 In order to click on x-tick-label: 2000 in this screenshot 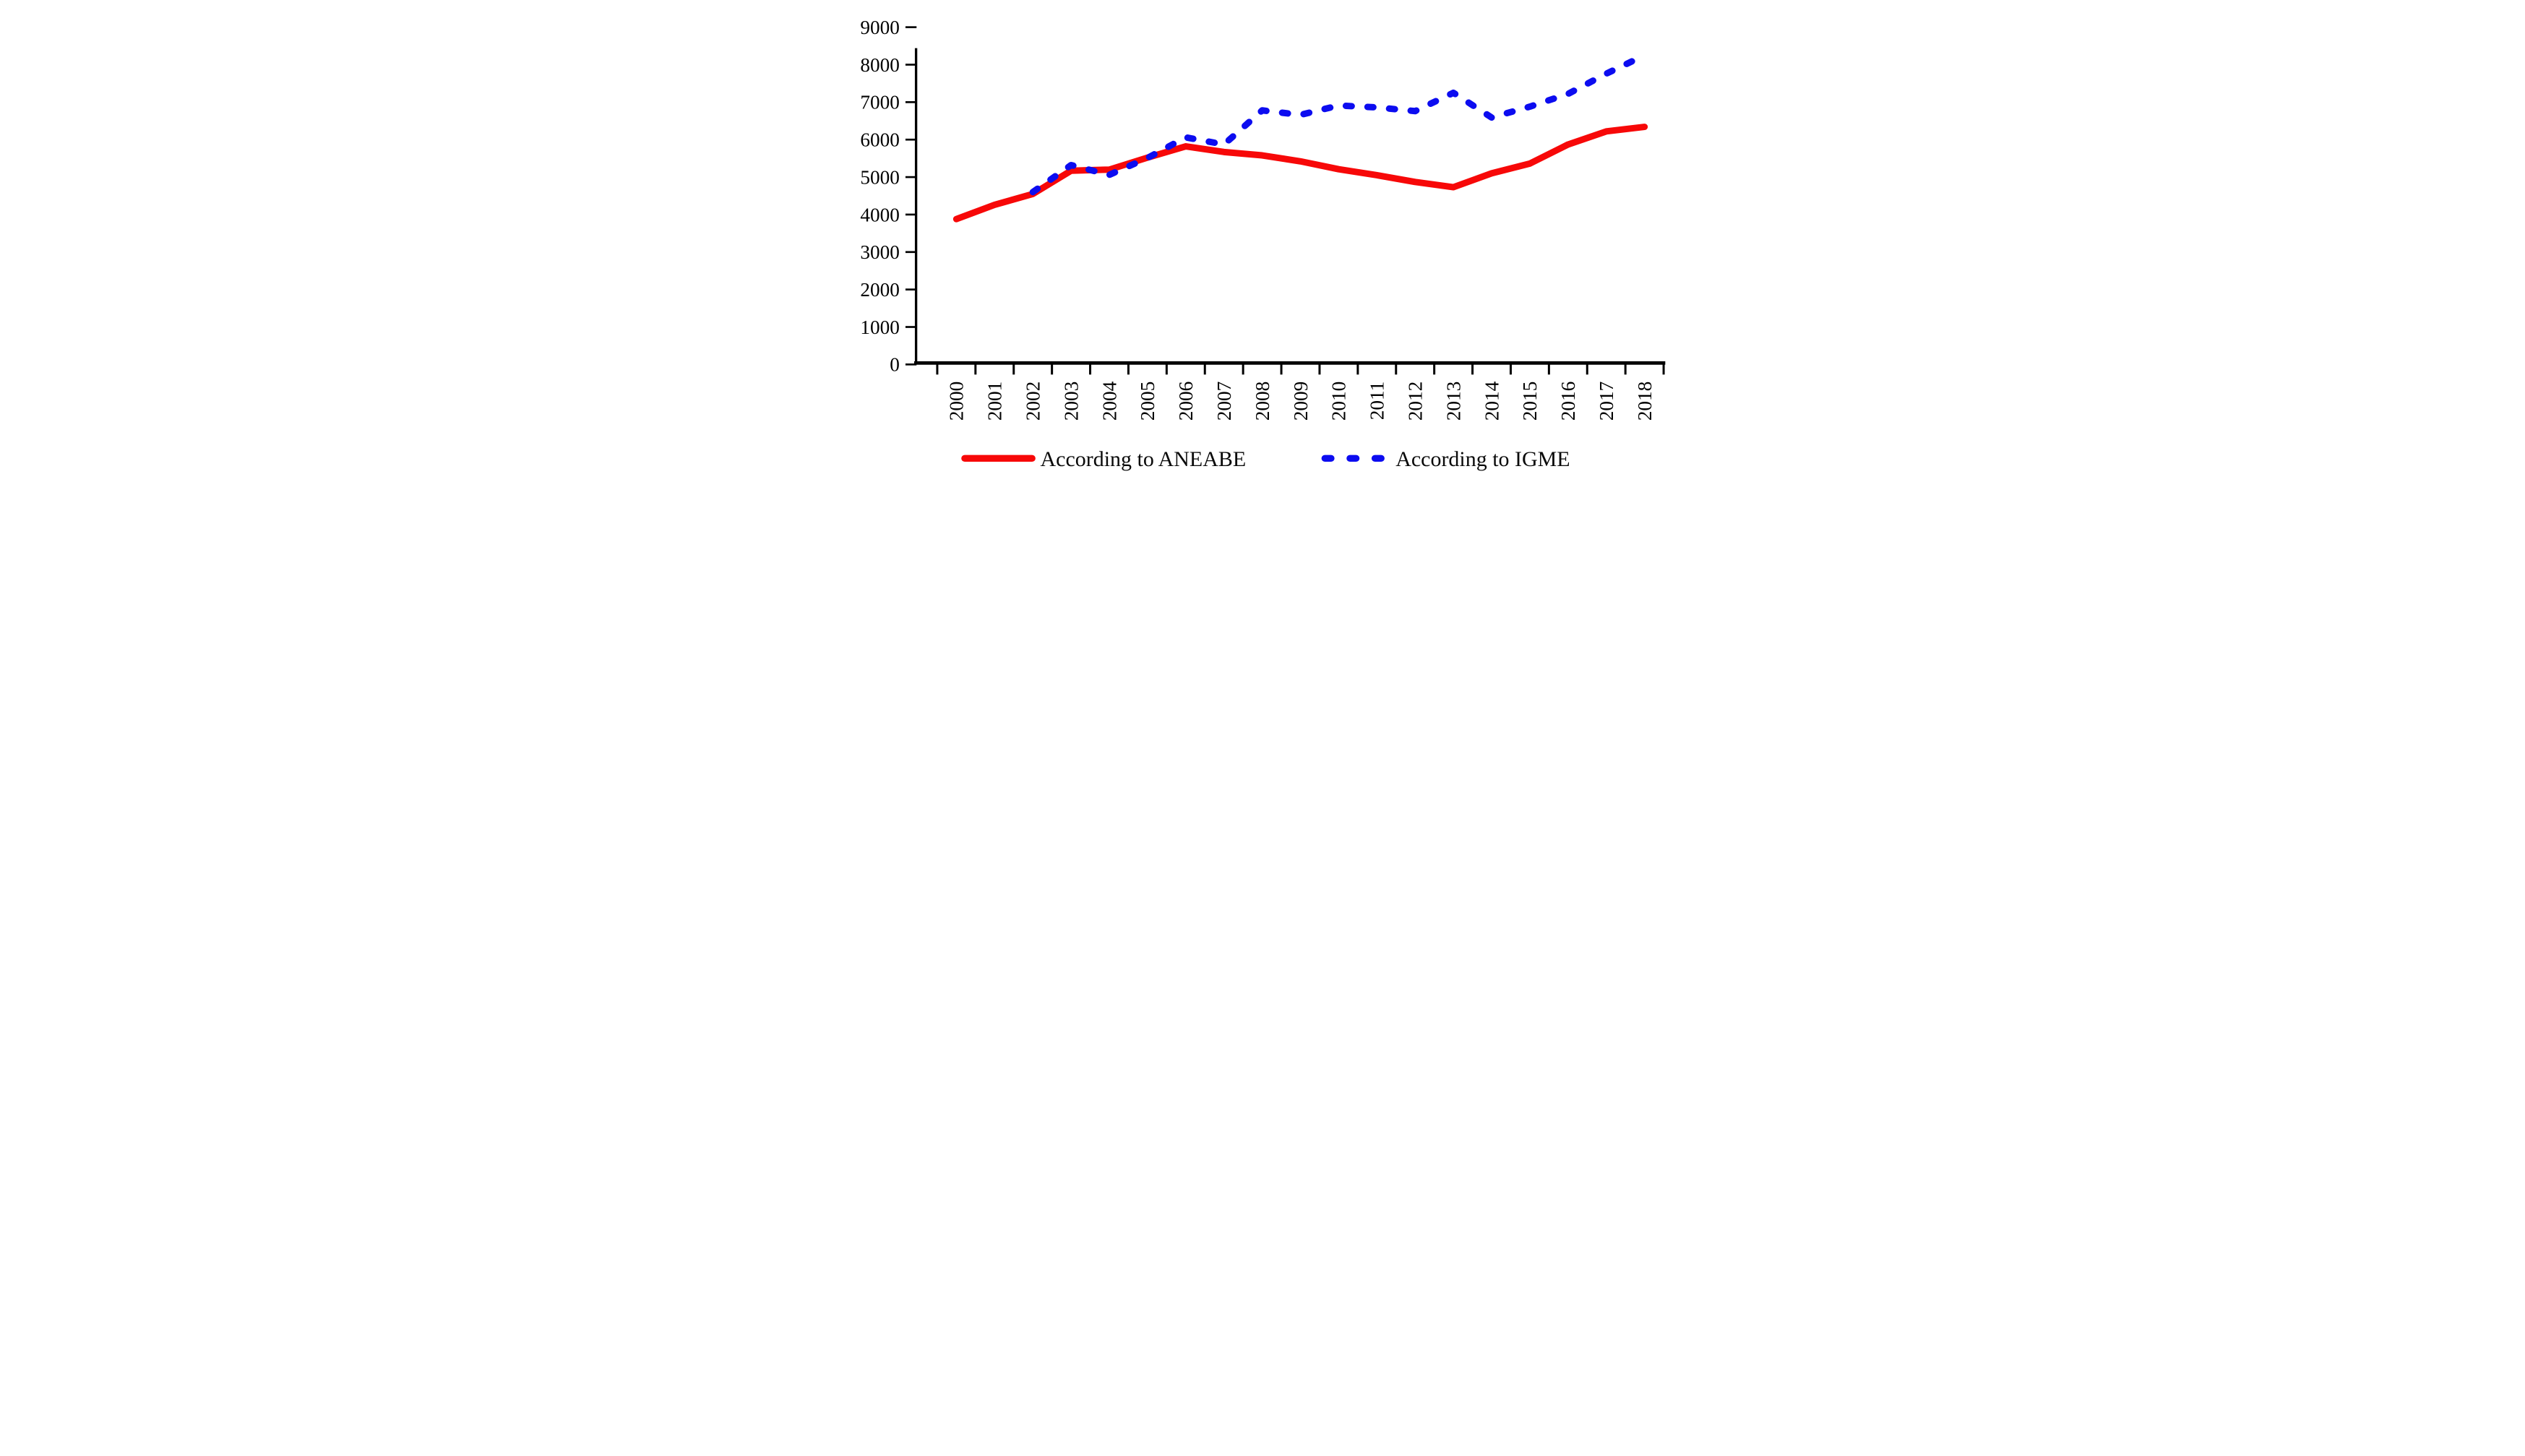, I will do `click(957, 401)`.